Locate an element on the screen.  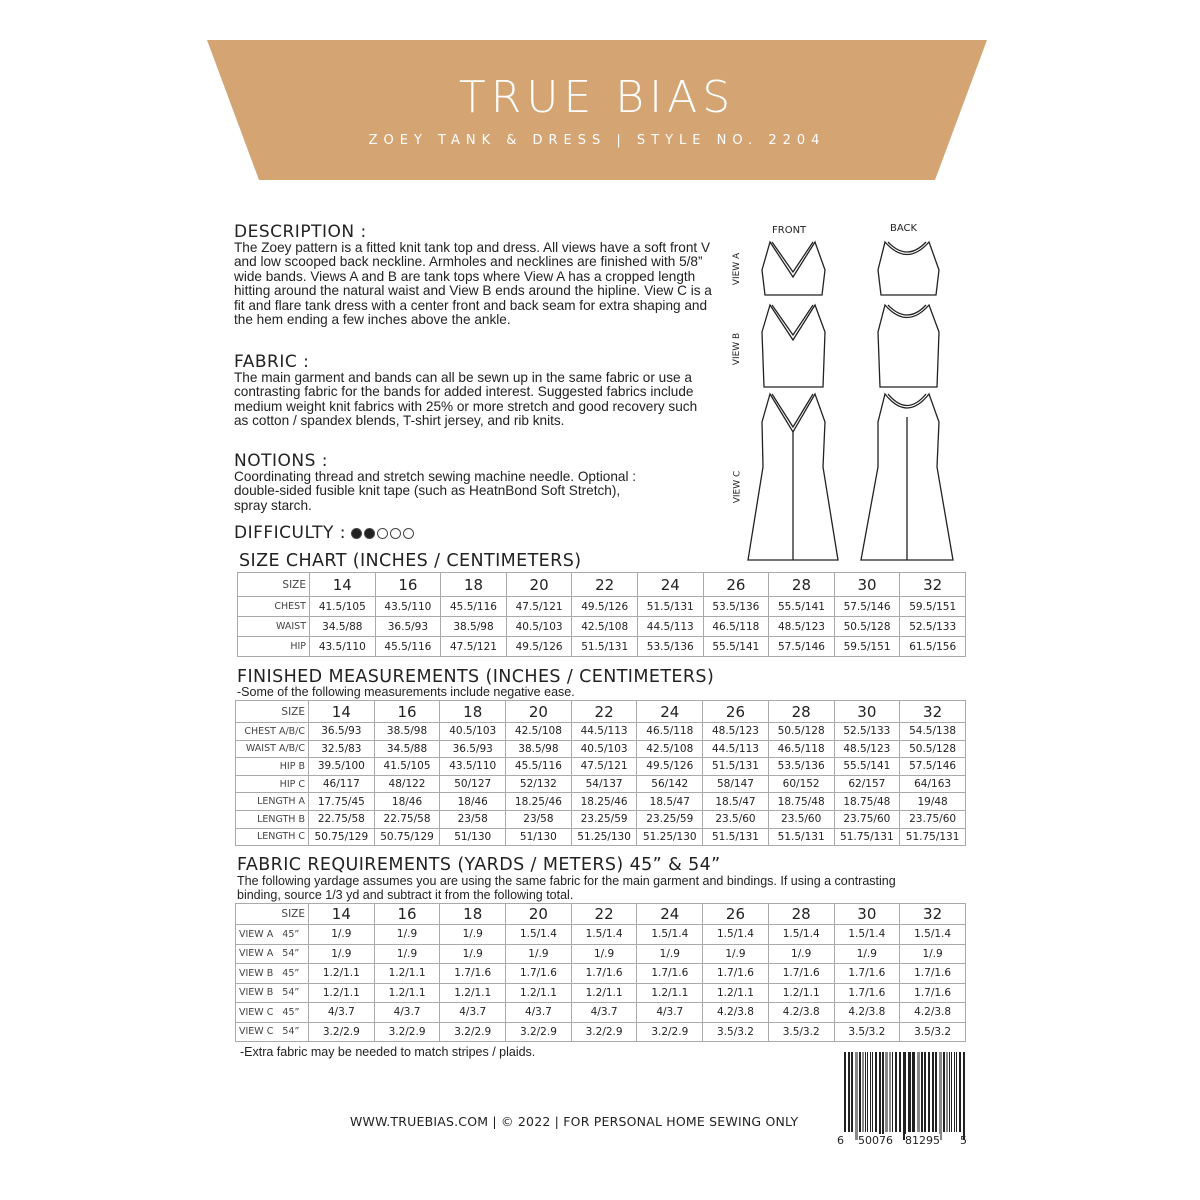
table-cell: 51.5/131 is located at coordinates (670, 606).